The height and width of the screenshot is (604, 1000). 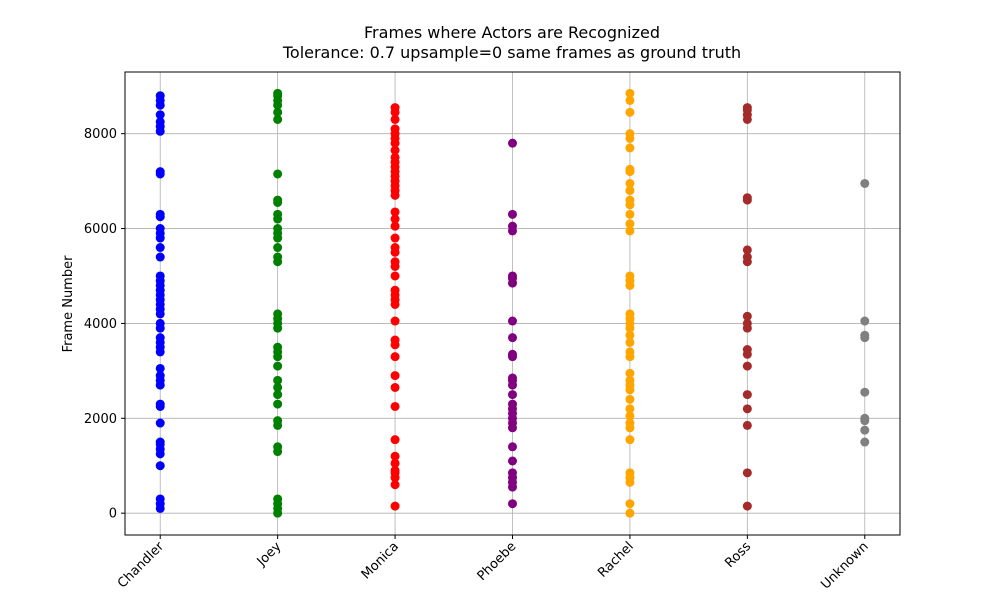 What do you see at coordinates (844, 565) in the screenshot?
I see `x-tick-label: Unknown` at bounding box center [844, 565].